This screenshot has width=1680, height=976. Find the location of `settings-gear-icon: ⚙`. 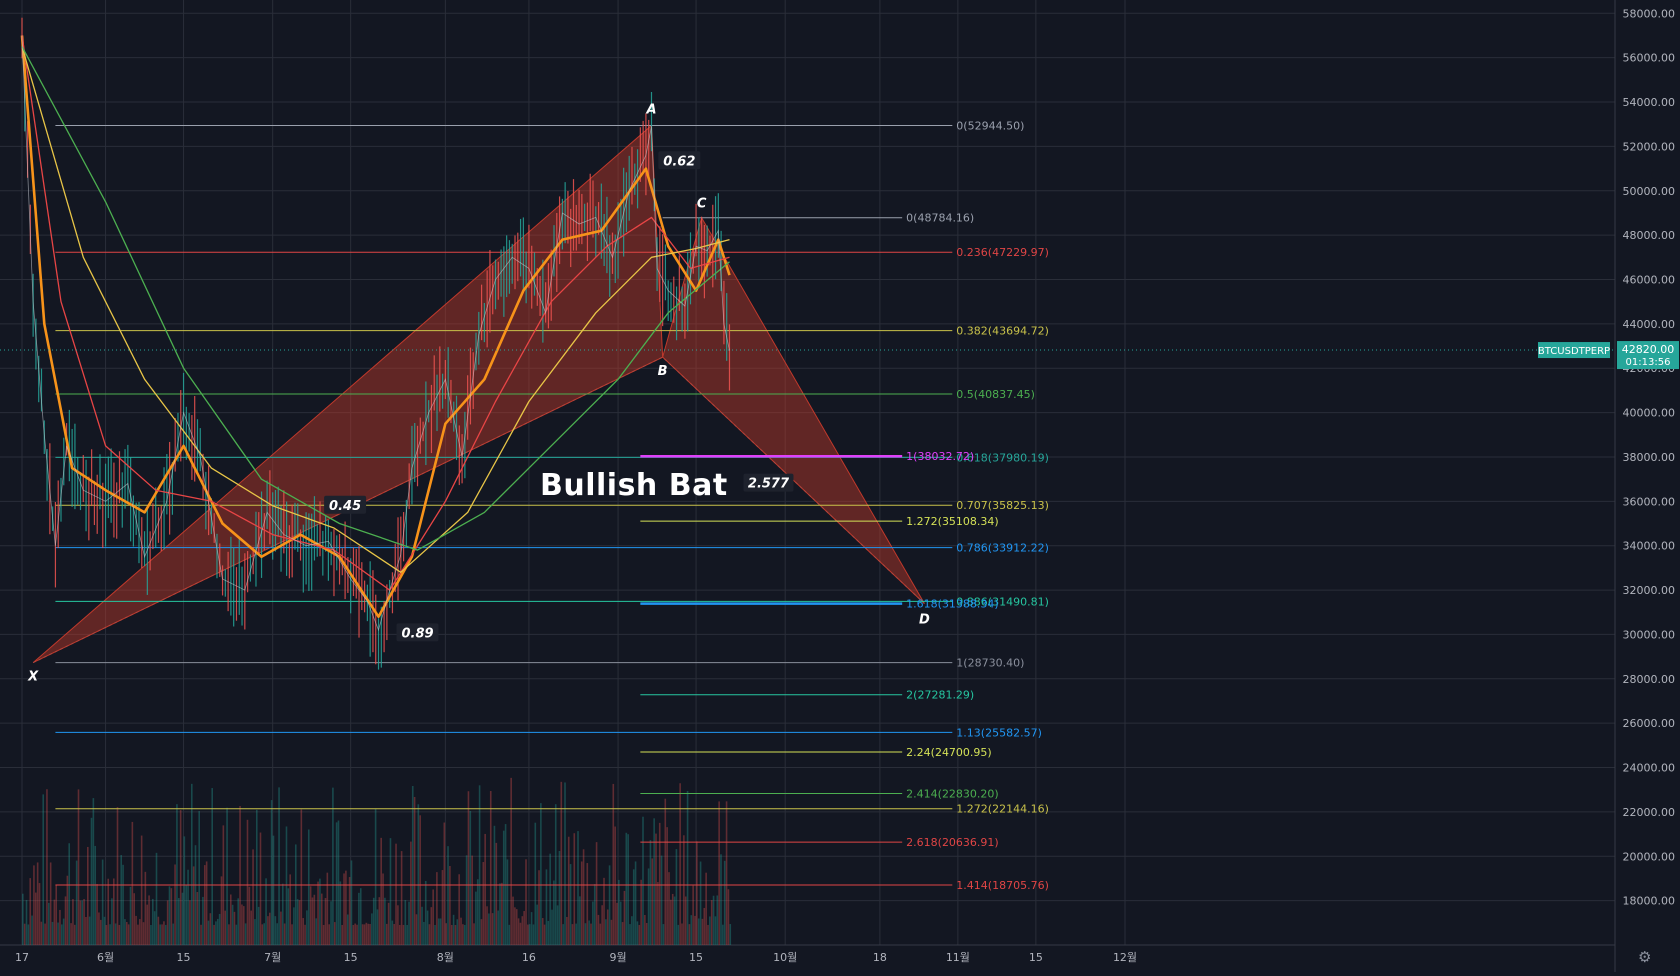

settings-gear-icon: ⚙ is located at coordinates (1645, 957).